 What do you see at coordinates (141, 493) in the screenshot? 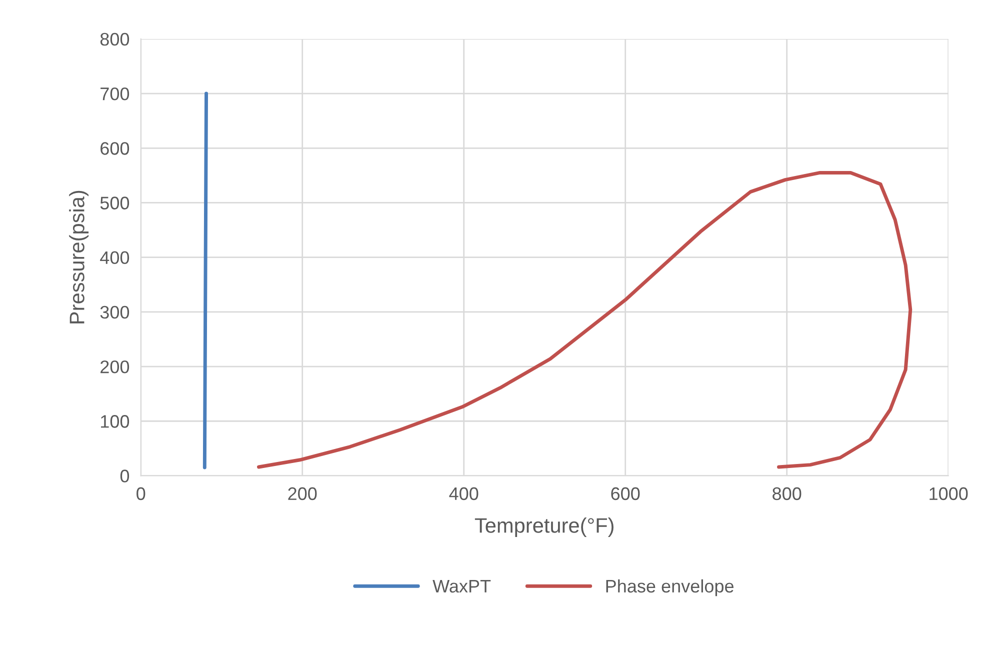
I see `x-tick-label: 0` at bounding box center [141, 493].